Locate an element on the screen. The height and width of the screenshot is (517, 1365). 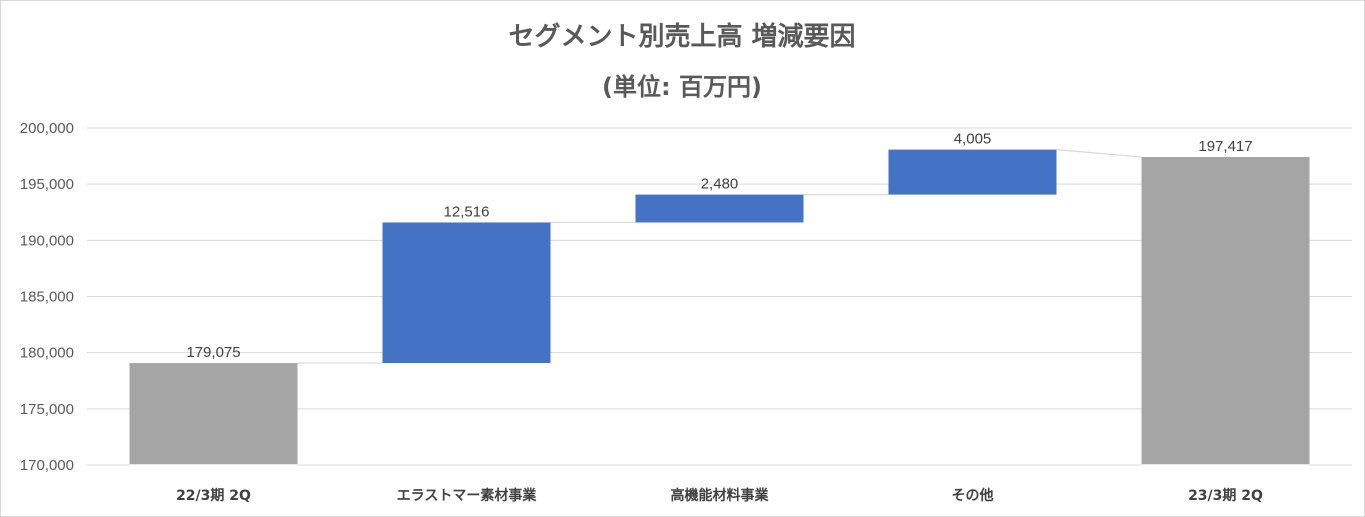
data-label: 179,075 is located at coordinates (213, 352).